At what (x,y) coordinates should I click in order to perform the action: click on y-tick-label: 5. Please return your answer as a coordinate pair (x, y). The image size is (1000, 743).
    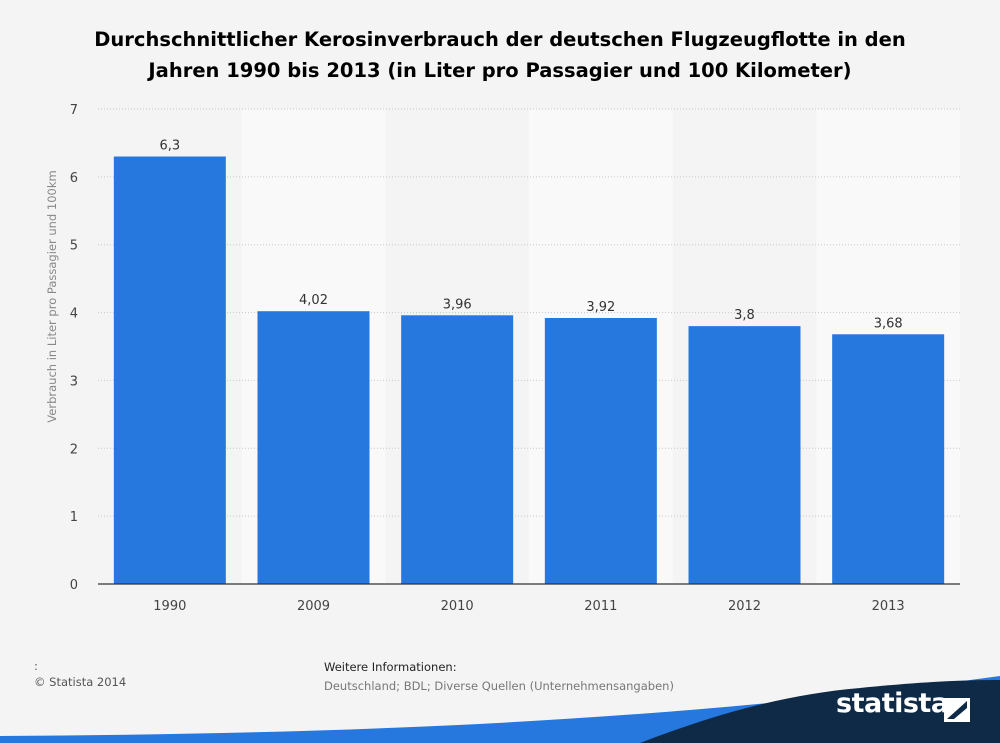
    Looking at the image, I should click on (74, 246).